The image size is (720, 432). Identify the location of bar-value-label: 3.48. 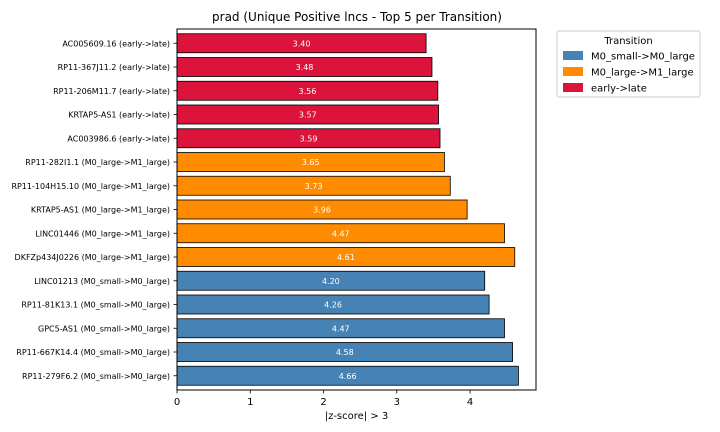
(305, 67).